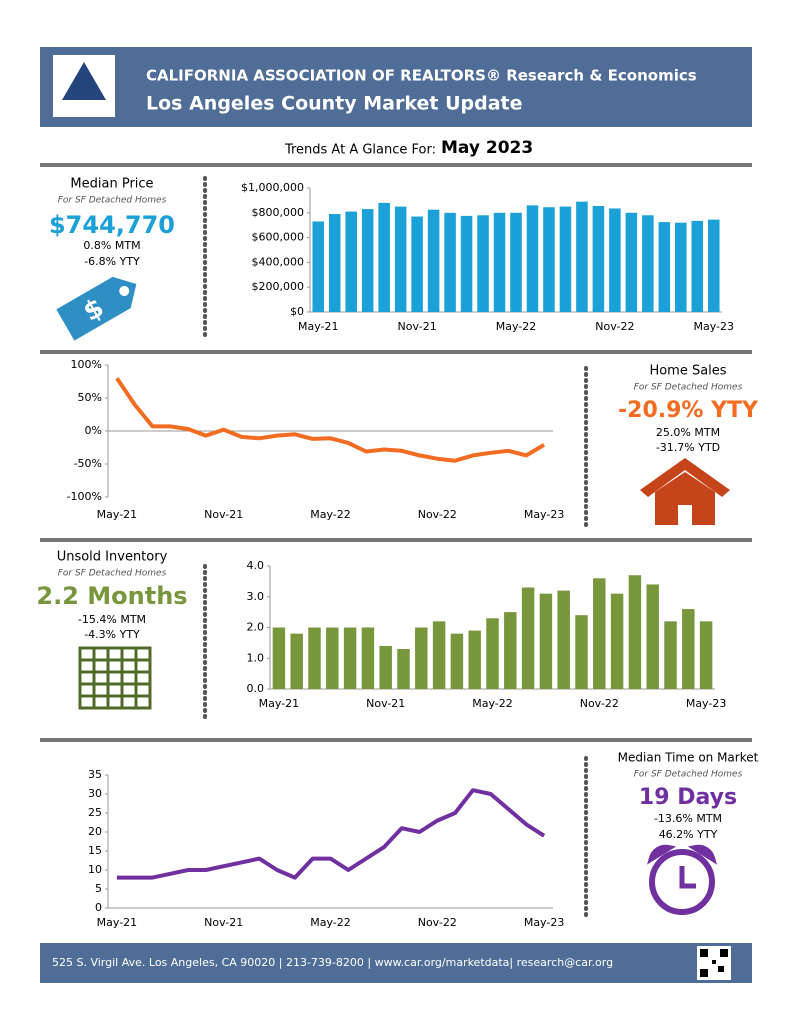  Describe the element at coordinates (278, 237) in the screenshot. I see `y-tick-label: $600,000` at that location.